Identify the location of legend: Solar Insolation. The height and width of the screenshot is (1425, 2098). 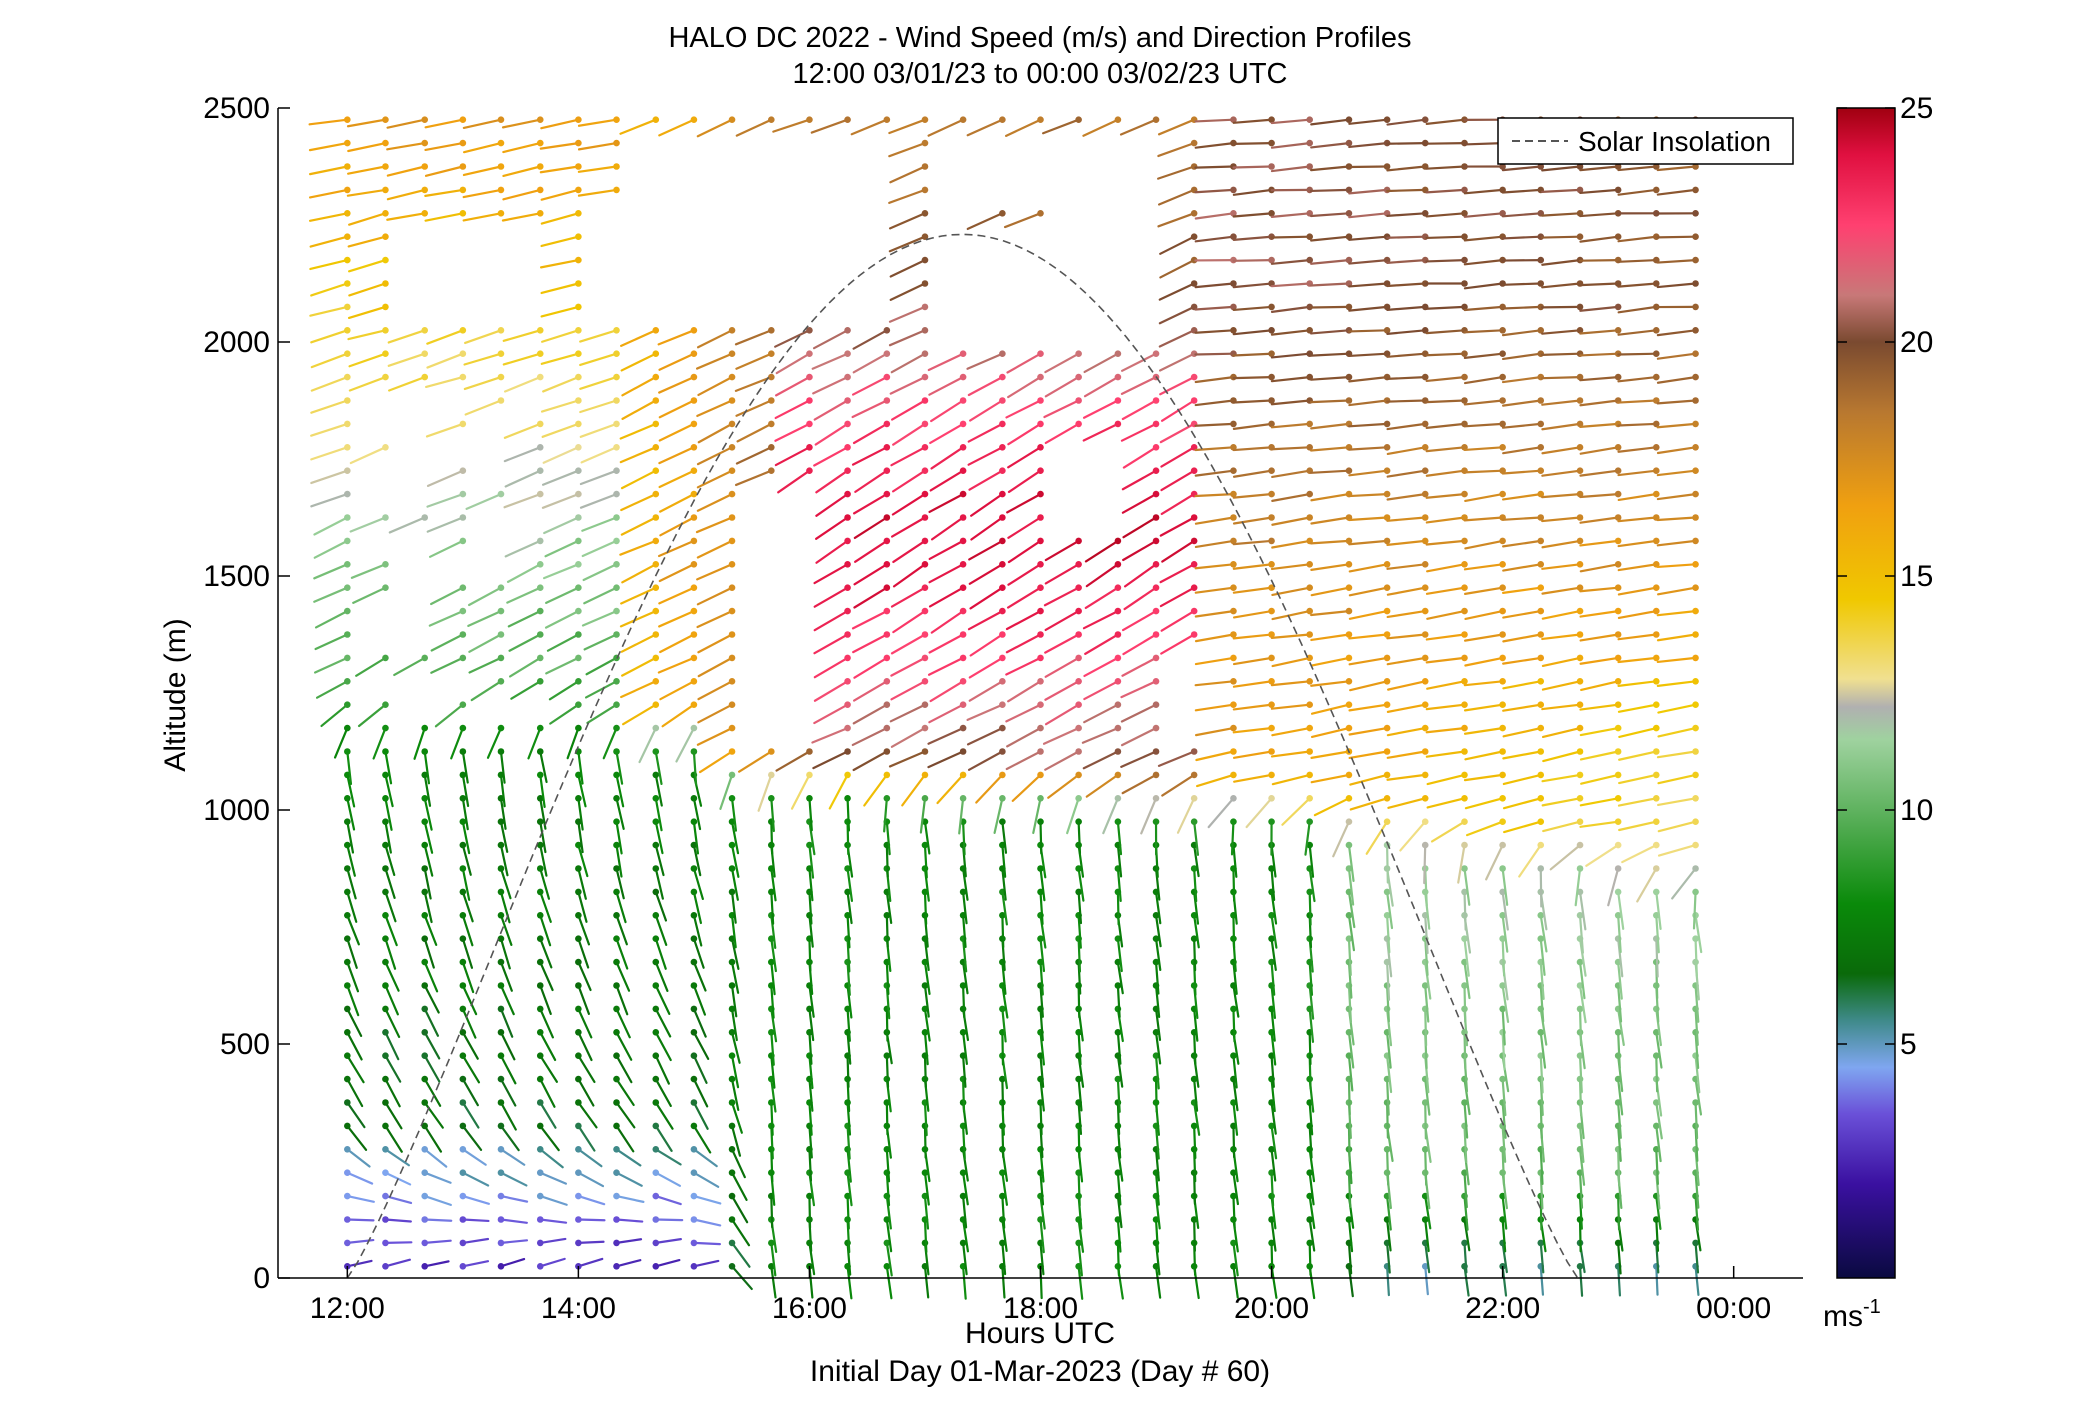
(1645, 141).